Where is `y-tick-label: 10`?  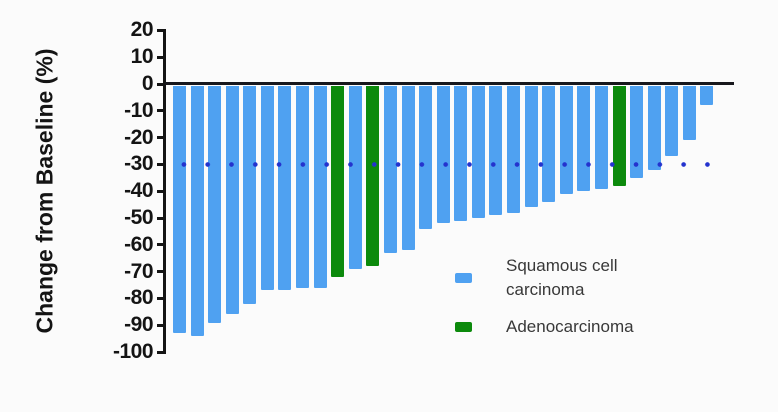
y-tick-label: 10 is located at coordinates (142, 57).